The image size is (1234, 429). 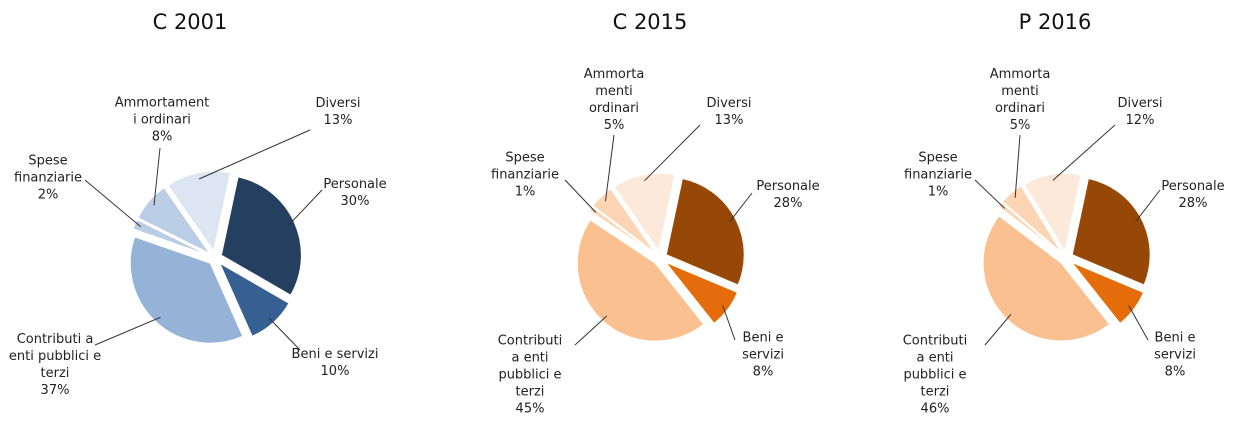 What do you see at coordinates (355, 201) in the screenshot?
I see `value-label: 30%` at bounding box center [355, 201].